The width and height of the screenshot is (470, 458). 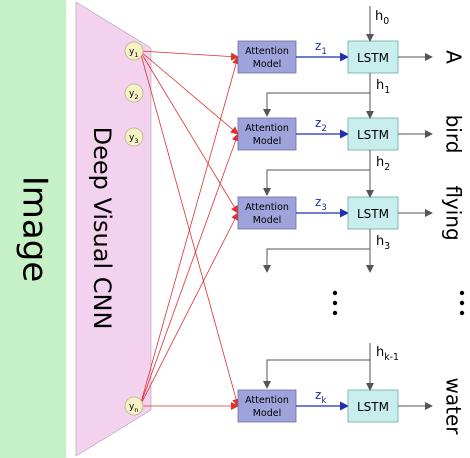 I want to click on feature-label: y2, so click(x=133, y=95).